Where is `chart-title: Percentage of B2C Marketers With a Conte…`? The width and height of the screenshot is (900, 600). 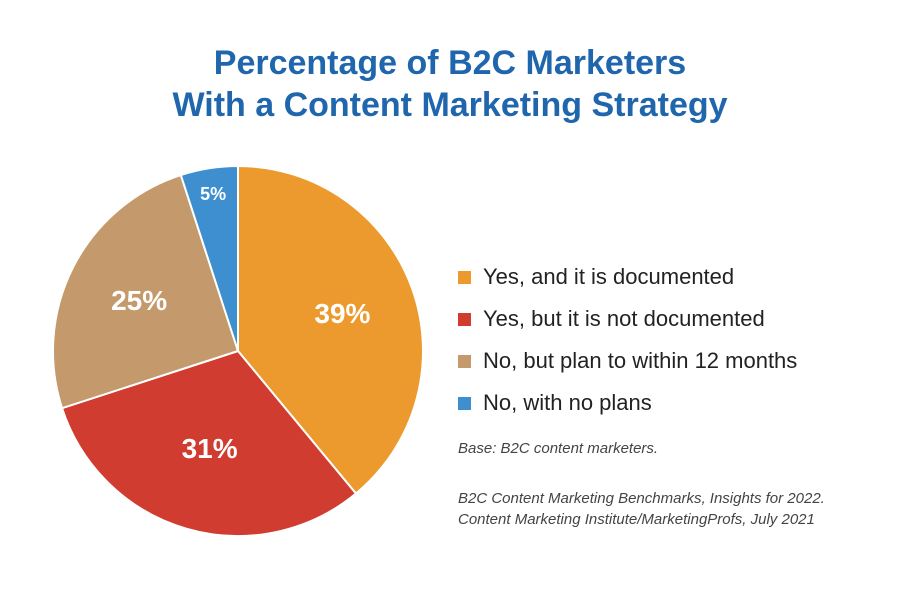
chart-title: Percentage of B2C Marketers With a Conte… is located at coordinates (450, 84).